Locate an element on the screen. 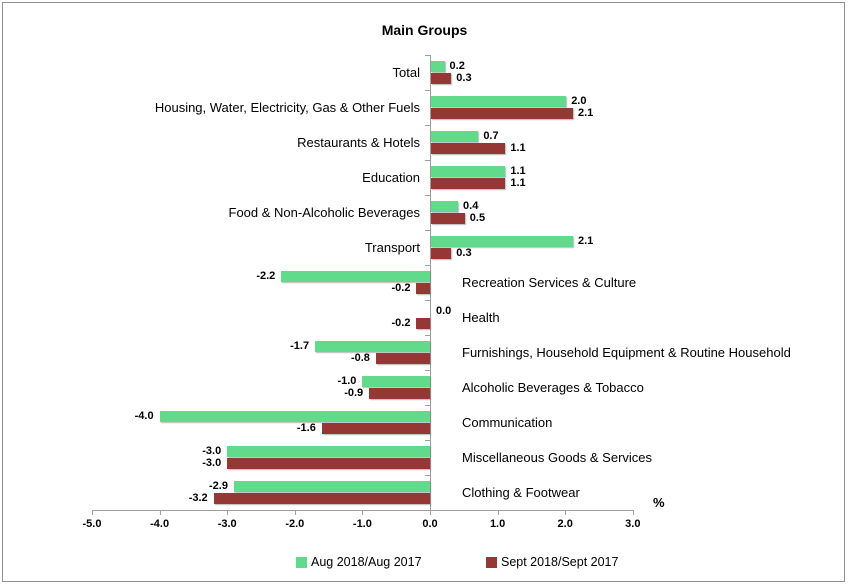  x-tick-label: -2.0 is located at coordinates (295, 524).